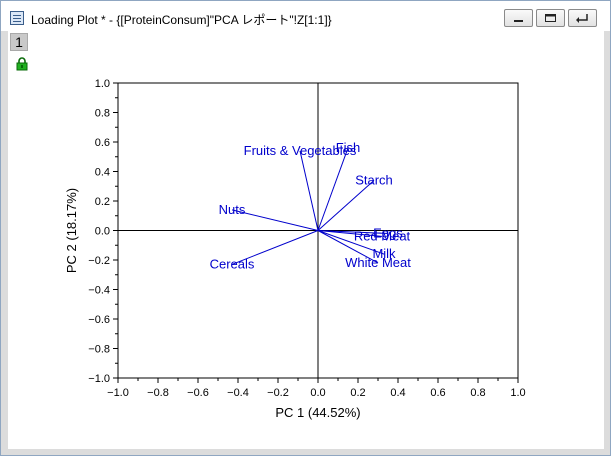 Image resolution: width=611 pixels, height=456 pixels. I want to click on layer-tab: 1, so click(19, 42).